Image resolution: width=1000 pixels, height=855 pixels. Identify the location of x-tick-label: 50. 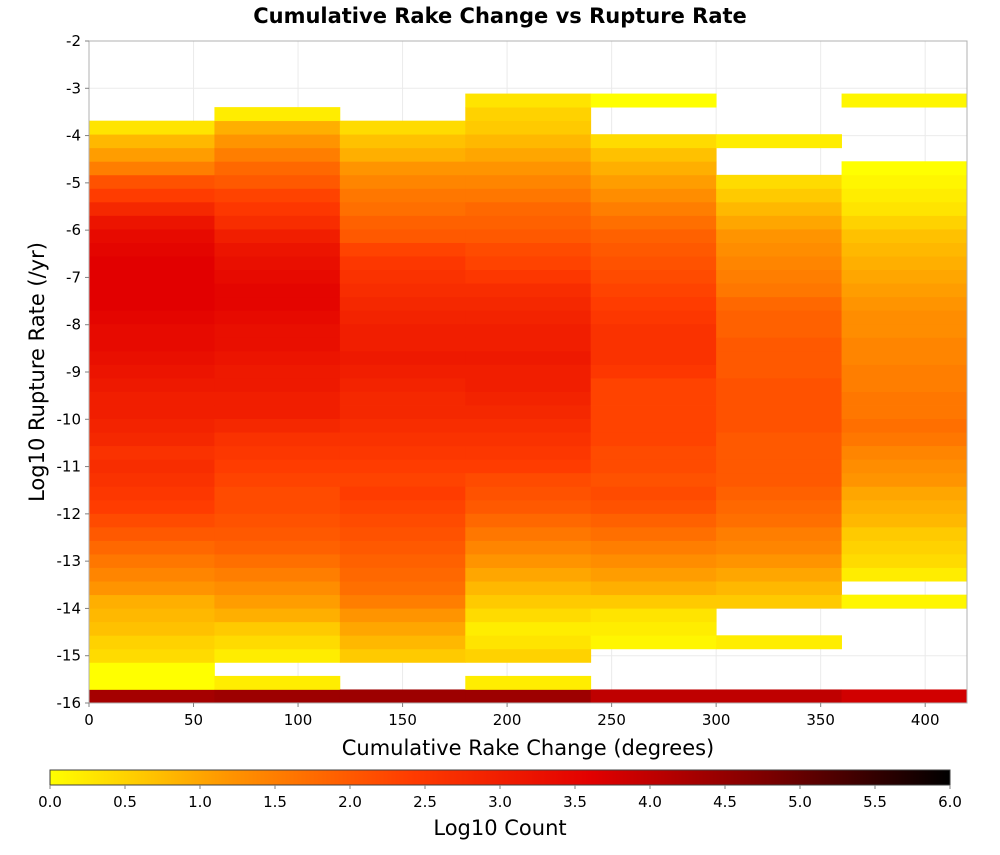
(193, 720).